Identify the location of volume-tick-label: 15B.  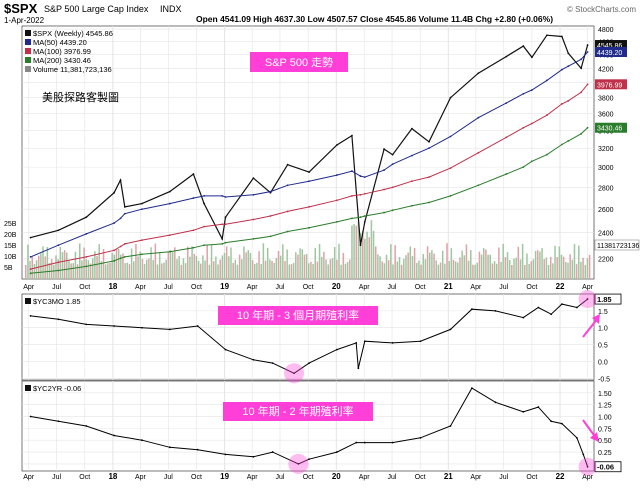
(10, 246).